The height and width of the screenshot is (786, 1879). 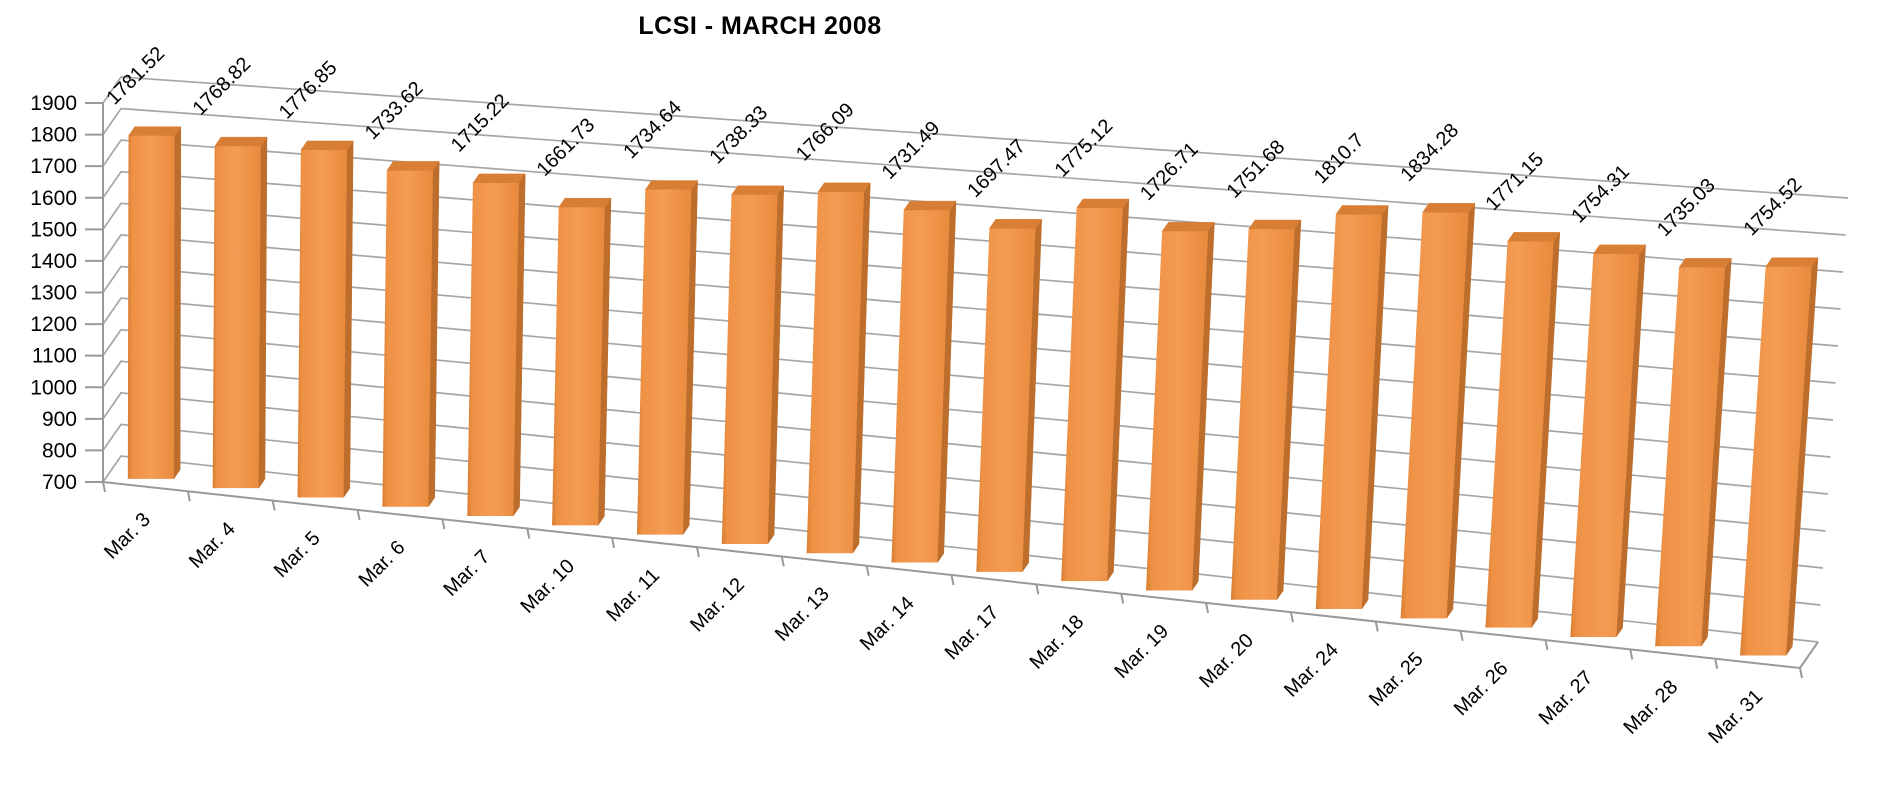 What do you see at coordinates (652, 130) in the screenshot?
I see `data-label: 1734.64` at bounding box center [652, 130].